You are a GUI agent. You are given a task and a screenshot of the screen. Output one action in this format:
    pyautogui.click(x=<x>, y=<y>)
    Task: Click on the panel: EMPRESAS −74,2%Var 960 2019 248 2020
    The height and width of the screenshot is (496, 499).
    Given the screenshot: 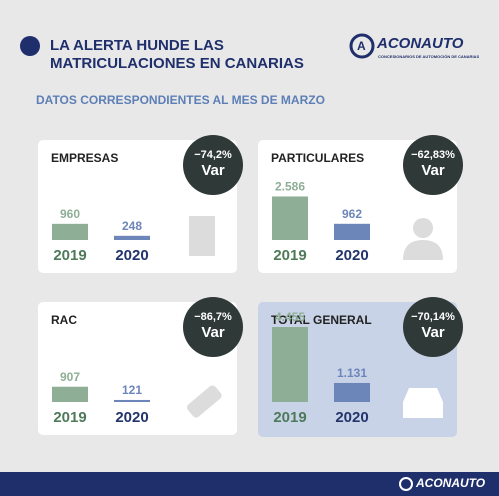 What is the action you would take?
    pyautogui.click(x=140, y=204)
    